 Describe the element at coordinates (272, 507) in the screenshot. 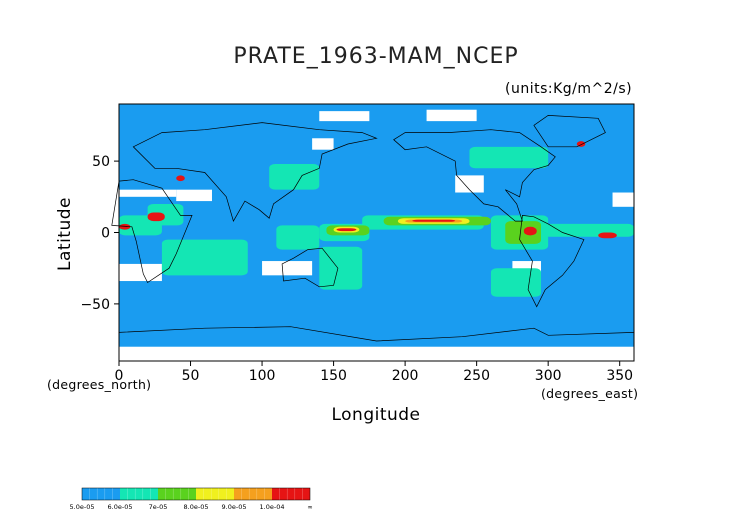

I see `colorbar-label-5: 1.0e-04` at that location.